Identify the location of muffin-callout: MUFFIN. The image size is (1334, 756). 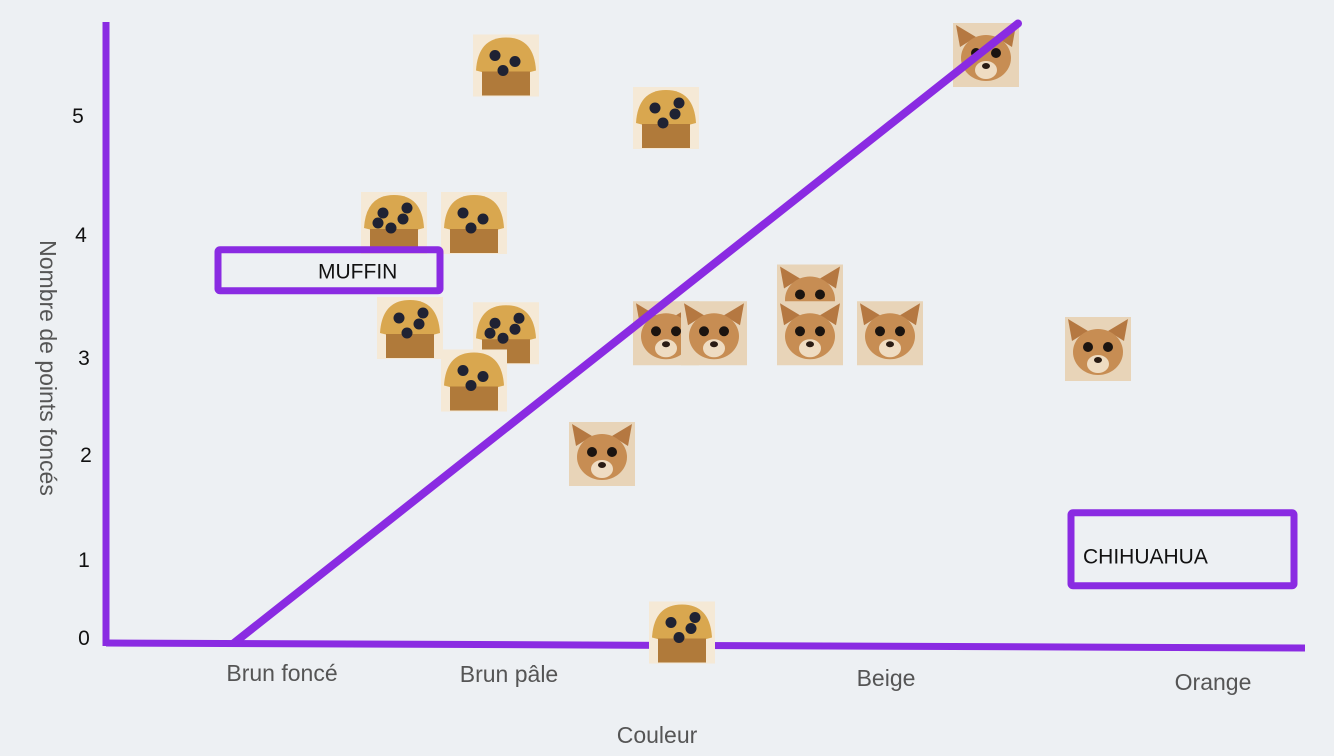
(329, 270).